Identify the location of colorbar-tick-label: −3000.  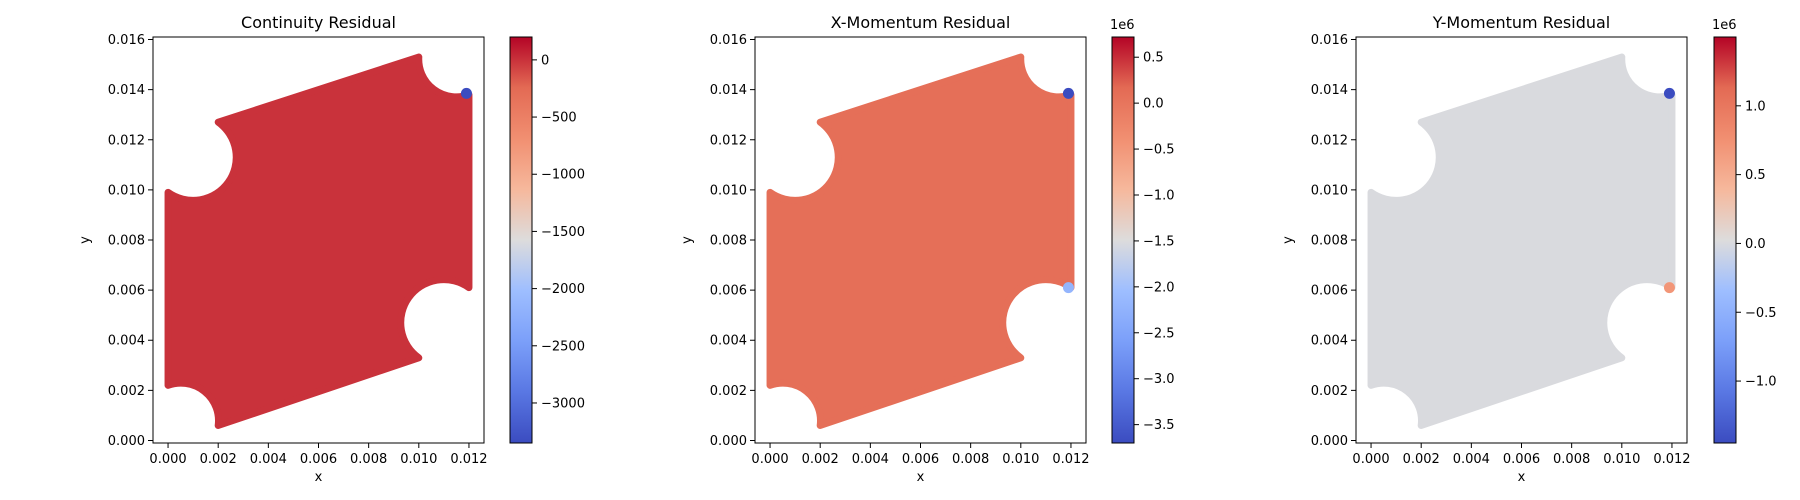
(563, 403).